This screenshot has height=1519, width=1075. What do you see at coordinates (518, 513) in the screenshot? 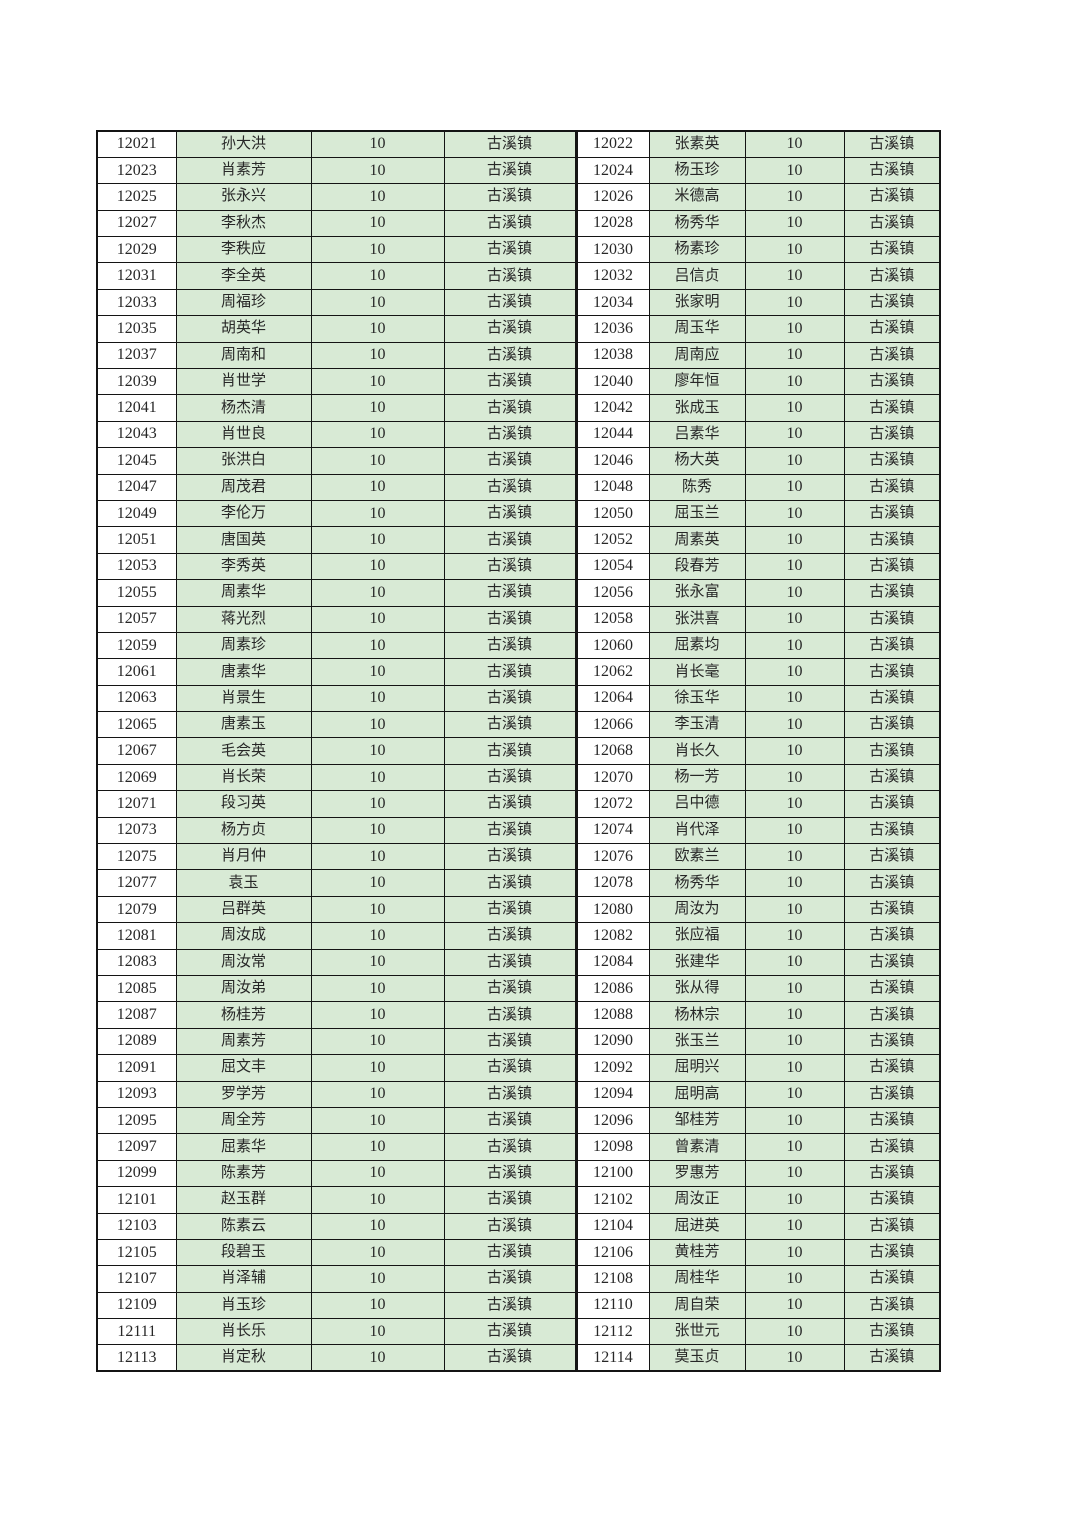
I see `table-row: 12049 李伦万 10 古溪镇 12050 屈玉兰 10 古溪镇` at bounding box center [518, 513].